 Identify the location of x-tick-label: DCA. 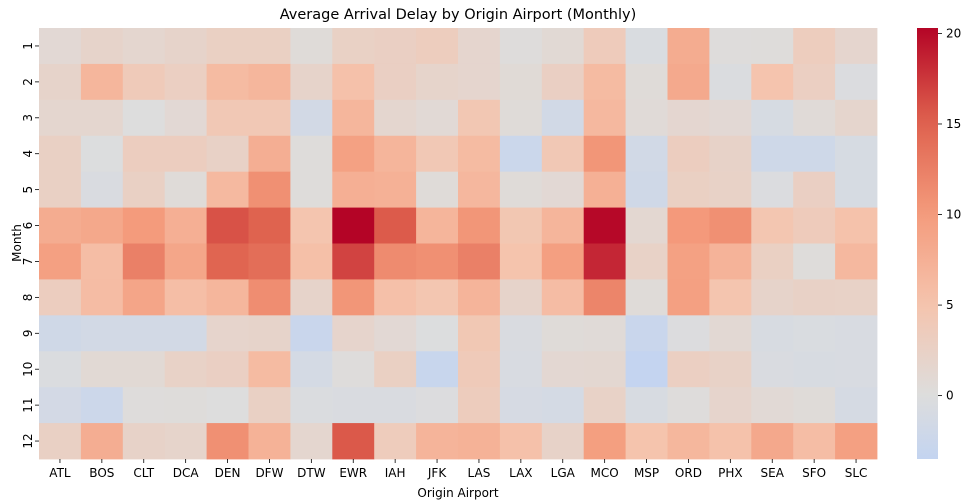
(186, 473).